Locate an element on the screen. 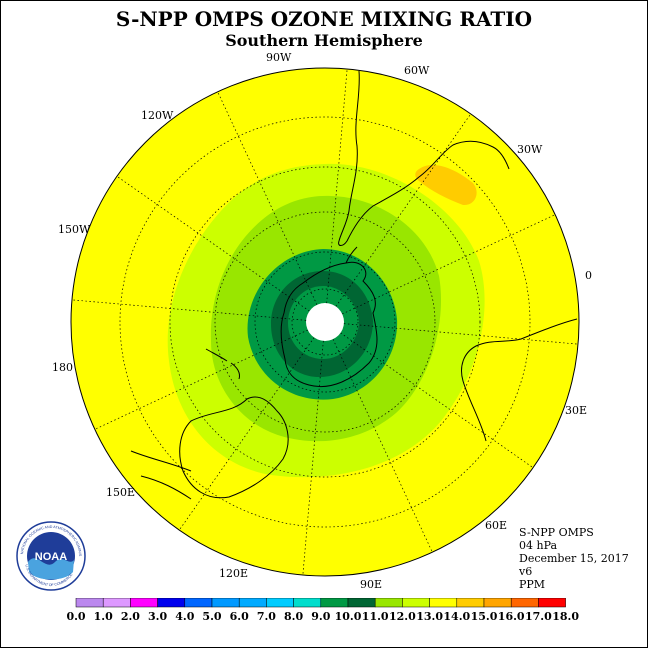 This screenshot has width=648, height=648. lon-label-120W: 120W is located at coordinates (157, 115).